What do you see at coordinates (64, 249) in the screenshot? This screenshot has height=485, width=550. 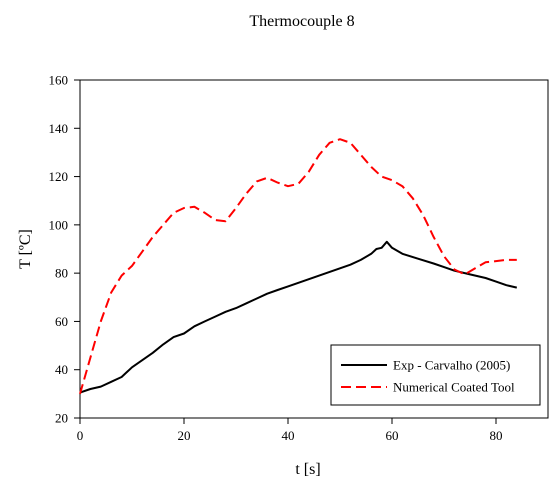 I see `y-axis: 20 40 60 80 100 120 140 160` at bounding box center [64, 249].